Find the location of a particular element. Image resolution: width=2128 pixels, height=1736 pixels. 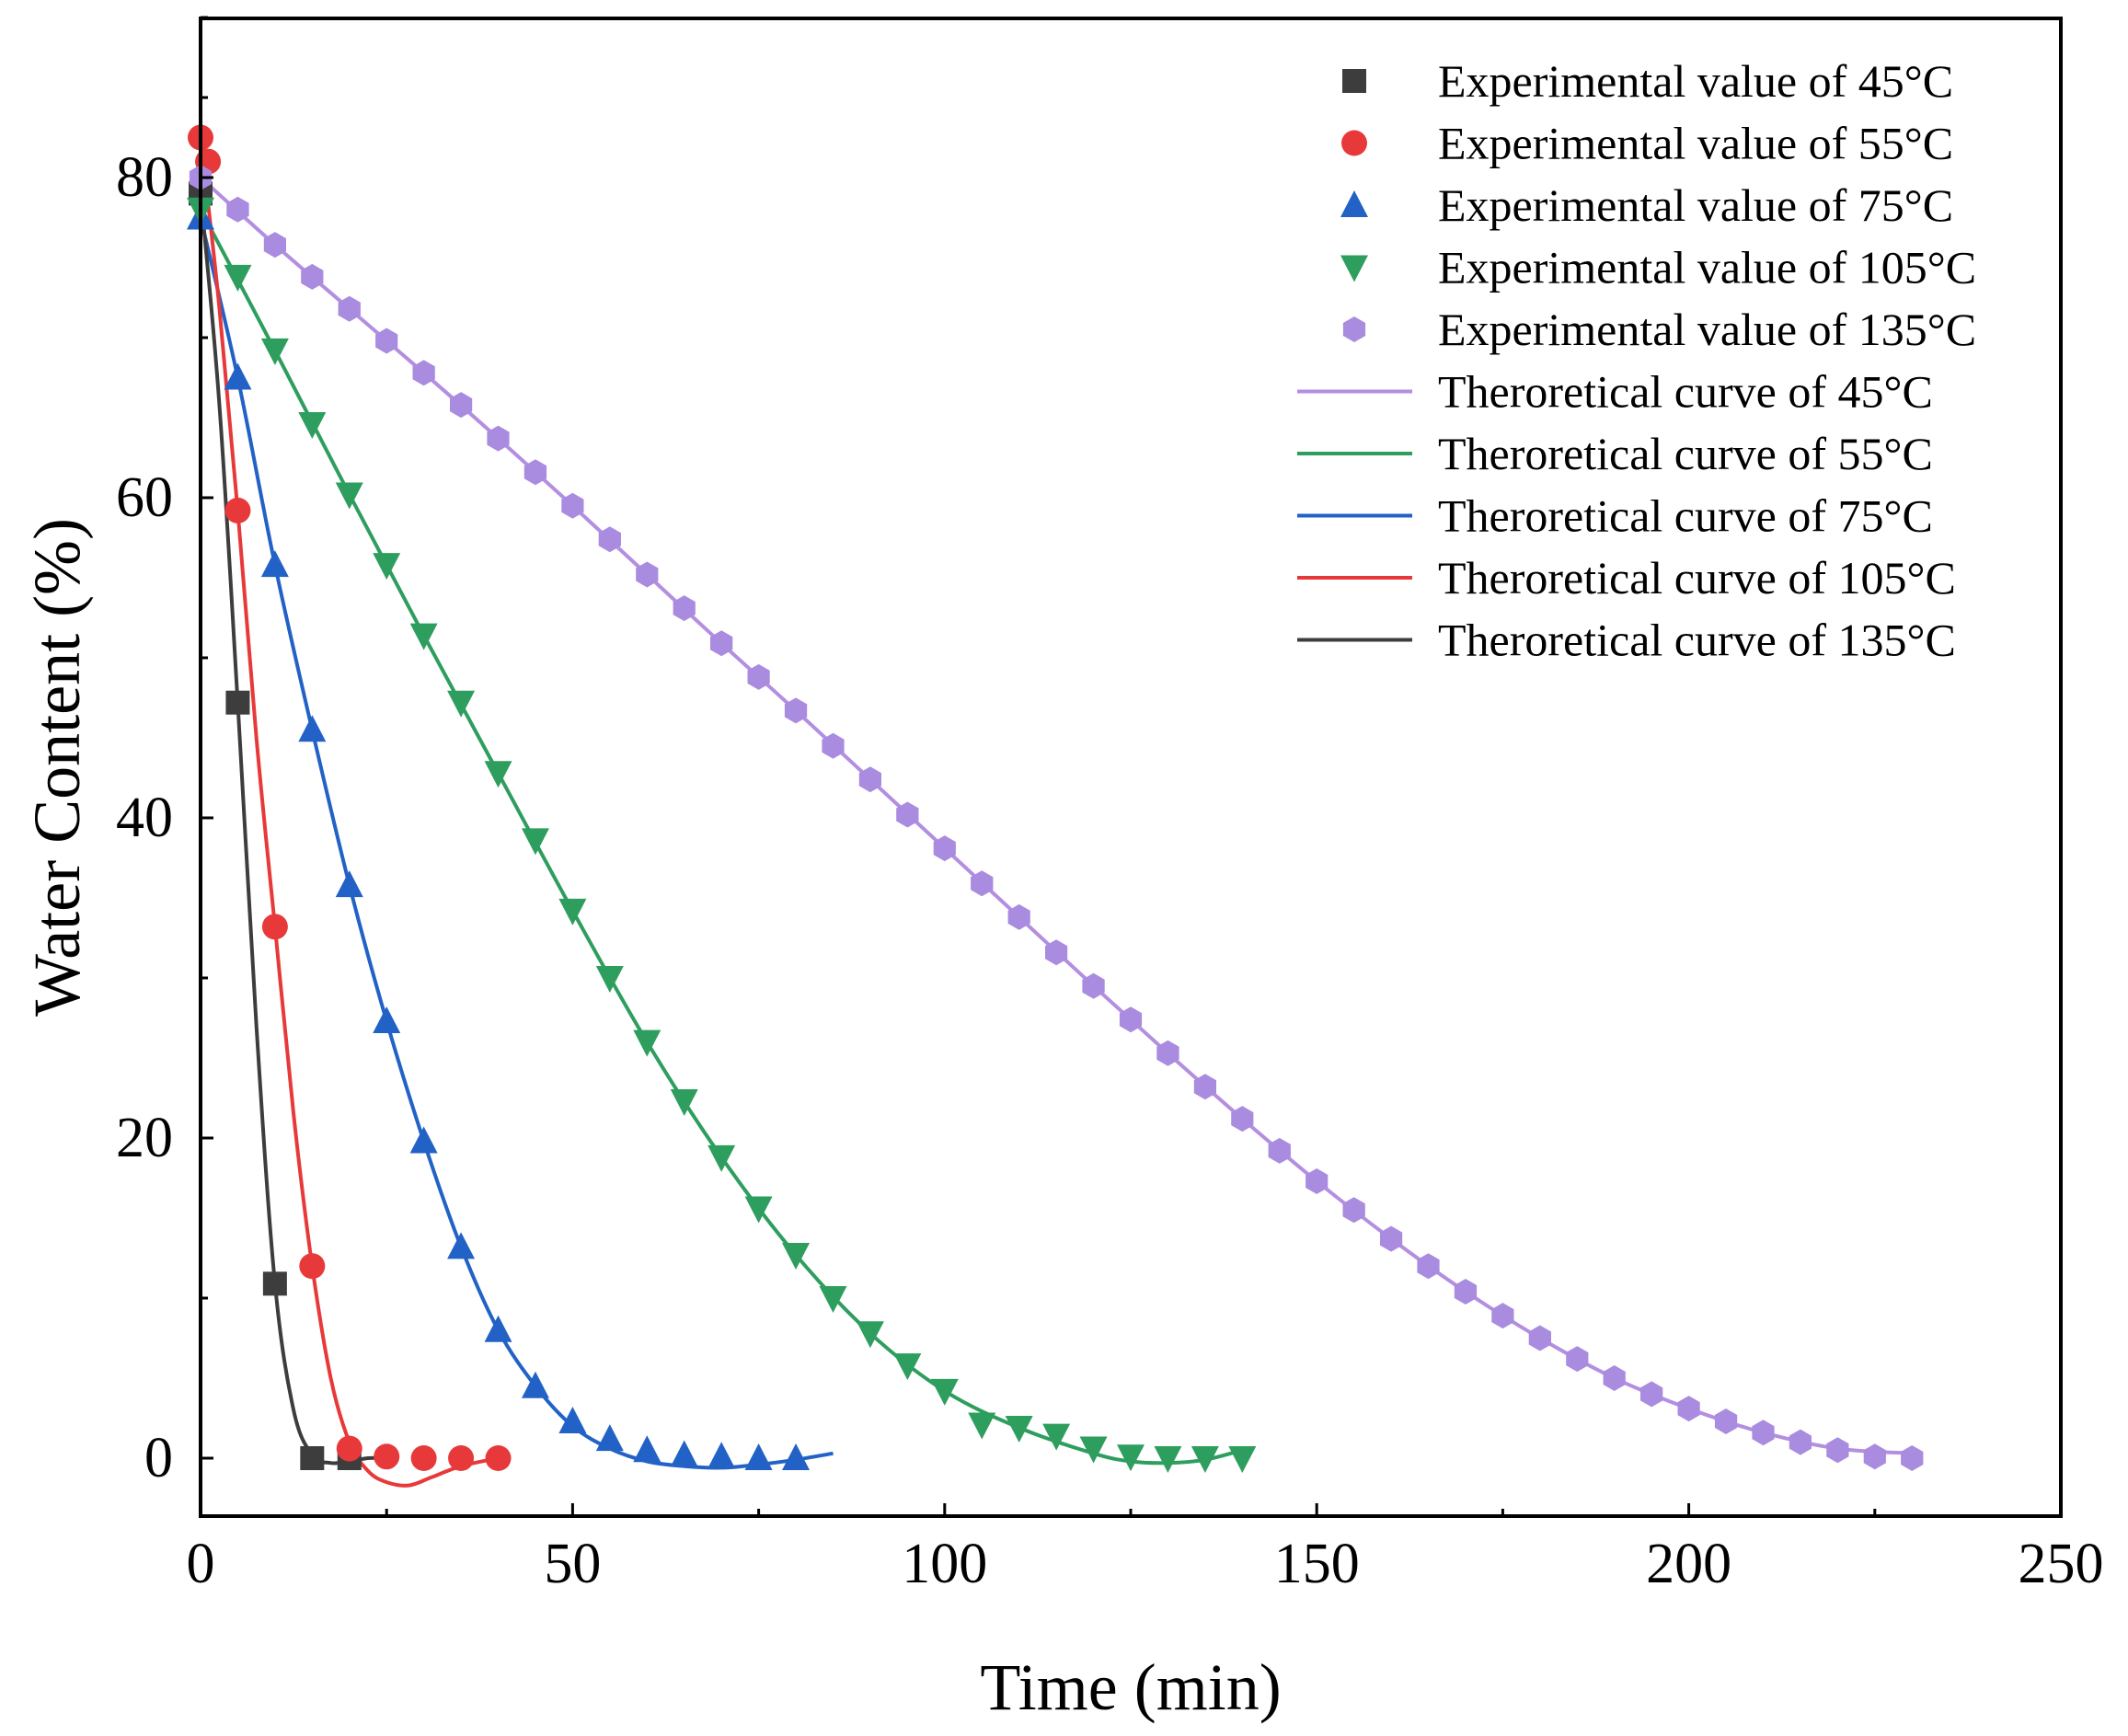

x-tick-label: 0 is located at coordinates (201, 1564).